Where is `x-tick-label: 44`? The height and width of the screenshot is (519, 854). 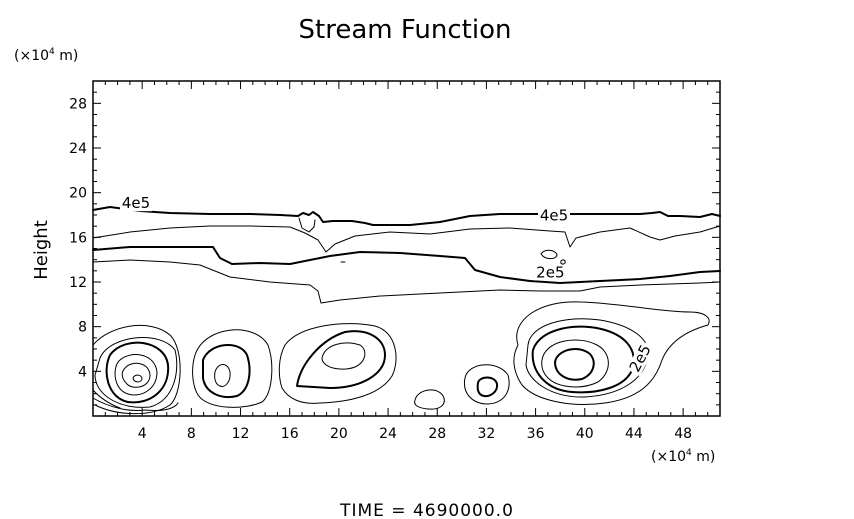 x-tick-label: 44 is located at coordinates (634, 434).